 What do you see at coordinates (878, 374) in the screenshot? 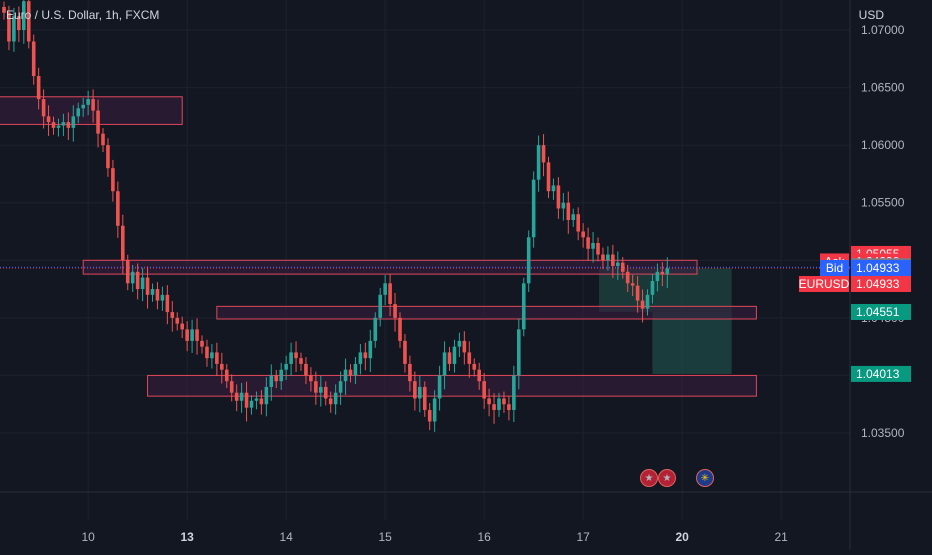
I see `price-label: 1.04013` at bounding box center [878, 374].